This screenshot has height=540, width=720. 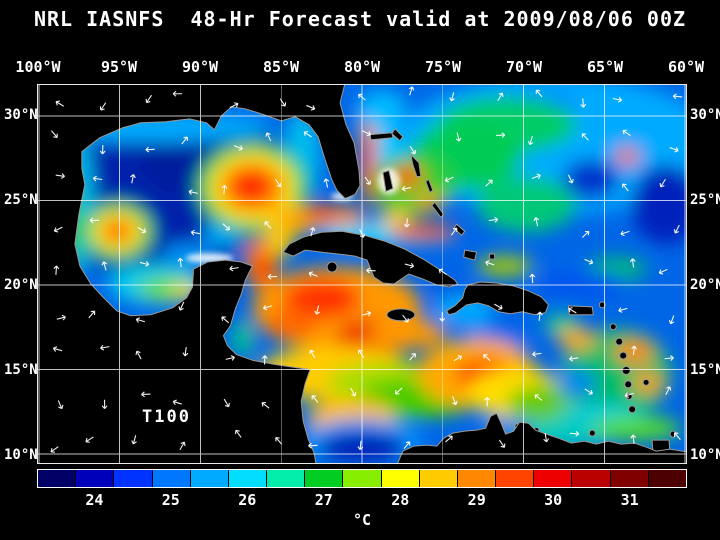 I want to click on lat-tick-label: 30°N, so click(x=21, y=115).